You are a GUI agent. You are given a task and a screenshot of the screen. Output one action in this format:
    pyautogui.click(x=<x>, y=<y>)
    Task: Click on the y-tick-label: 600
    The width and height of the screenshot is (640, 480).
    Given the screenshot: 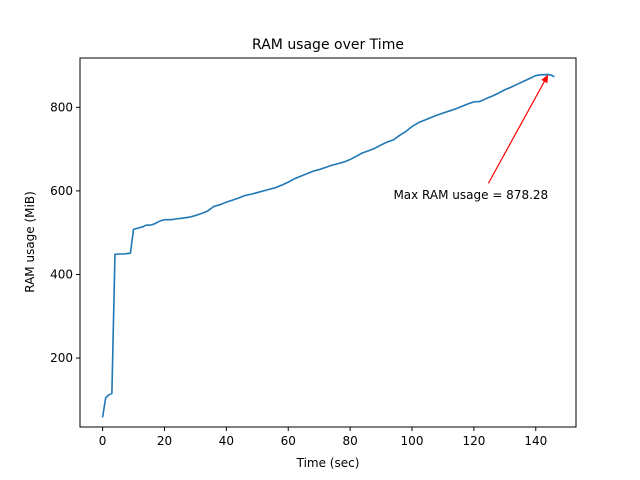 What is the action you would take?
    pyautogui.click(x=61, y=191)
    